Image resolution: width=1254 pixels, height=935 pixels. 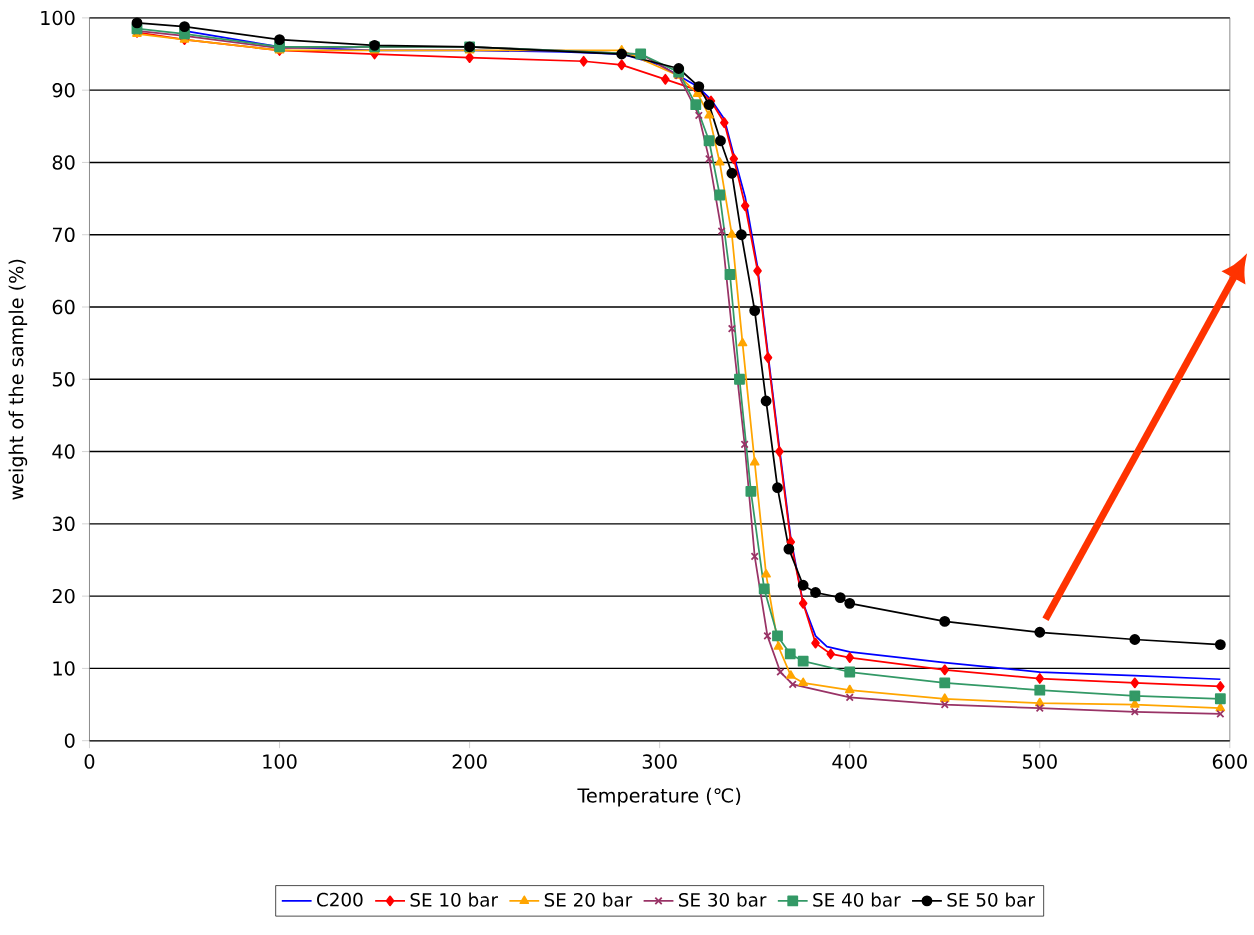 I want to click on x-tick-label: 400, so click(x=849, y=762).